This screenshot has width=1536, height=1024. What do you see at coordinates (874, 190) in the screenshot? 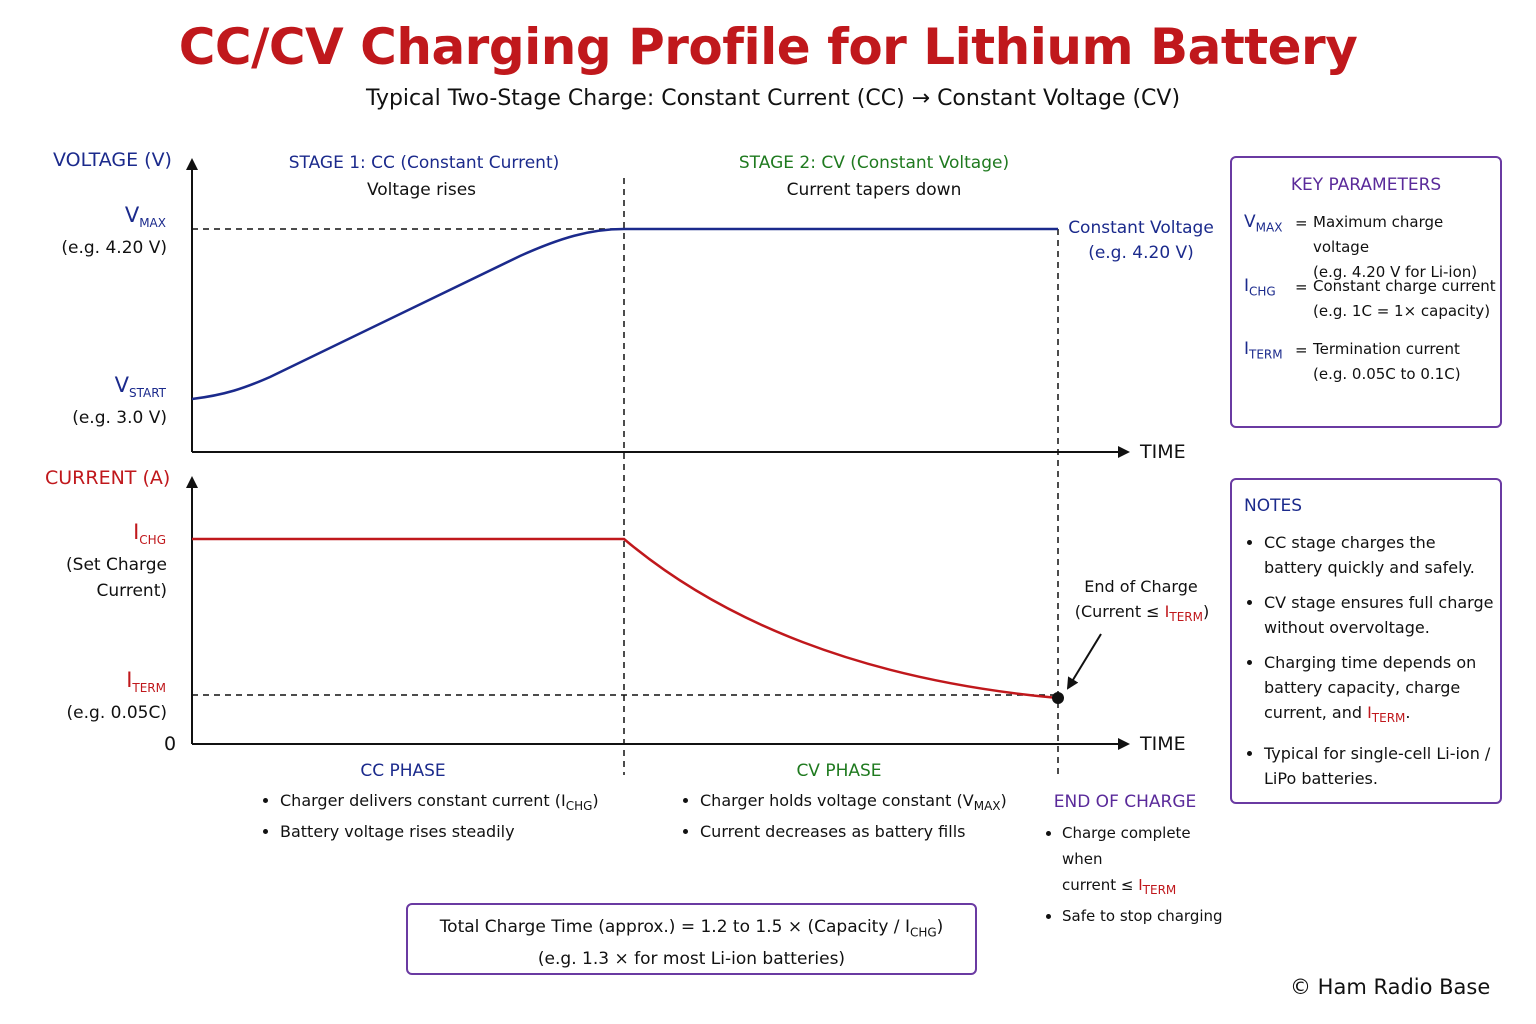
I see `stage2-subtext: Current tapers down` at bounding box center [874, 190].